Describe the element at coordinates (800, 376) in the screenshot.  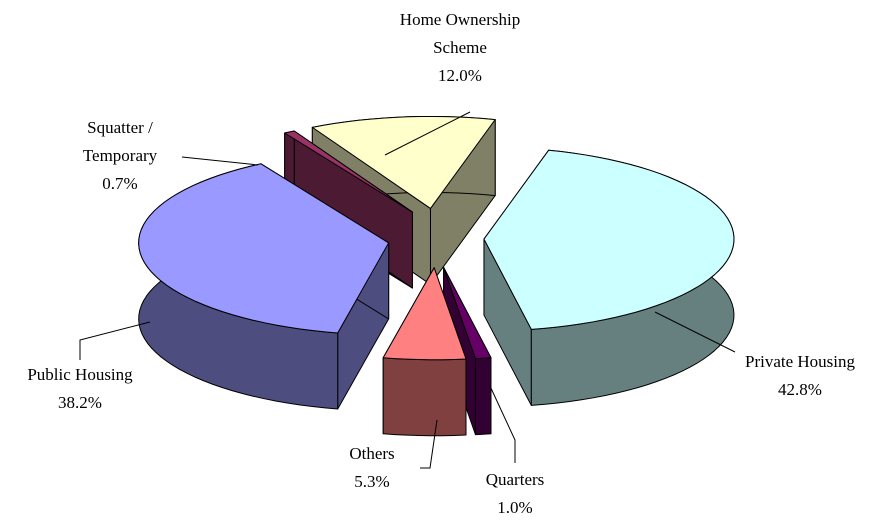
I see `slice-label: Private Housing 42.8%` at that location.